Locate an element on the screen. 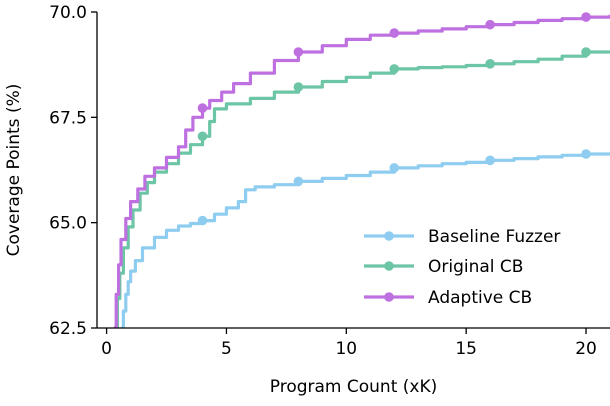 The height and width of the screenshot is (406, 610). legend-label: Adaptive CB is located at coordinates (480, 298).